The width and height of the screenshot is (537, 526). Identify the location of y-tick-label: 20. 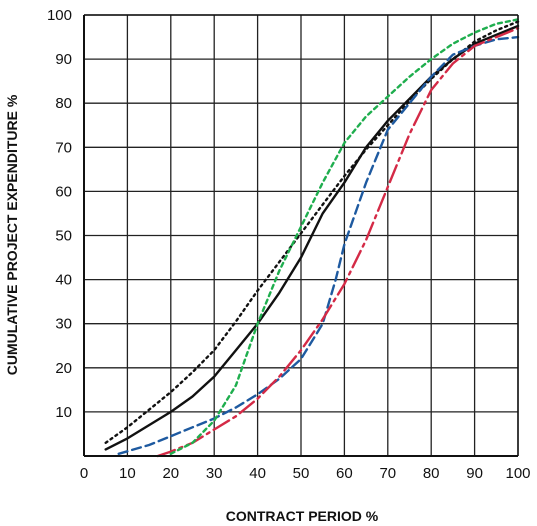
(63, 368).